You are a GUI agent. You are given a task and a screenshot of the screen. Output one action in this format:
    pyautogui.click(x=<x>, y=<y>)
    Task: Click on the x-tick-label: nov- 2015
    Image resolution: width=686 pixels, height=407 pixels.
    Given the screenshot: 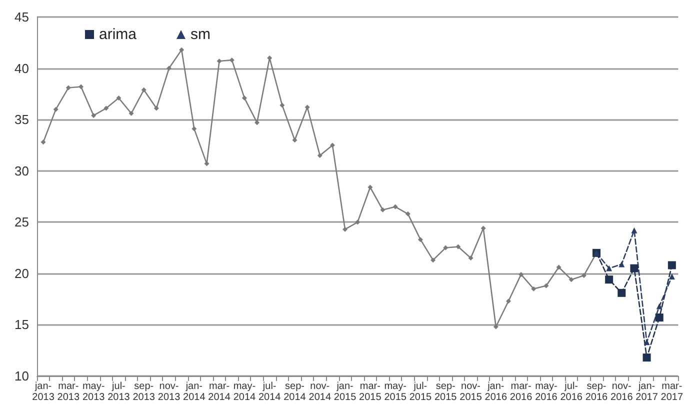 What is the action you would take?
    pyautogui.click(x=471, y=392)
    